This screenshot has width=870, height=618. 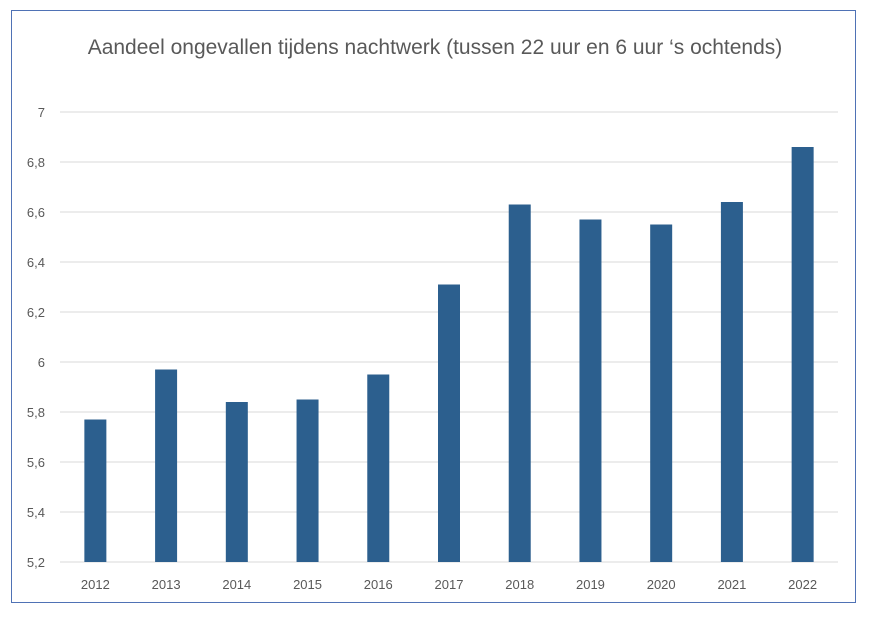 What do you see at coordinates (36, 462) in the screenshot?
I see `y-tick-label: 5,6` at bounding box center [36, 462].